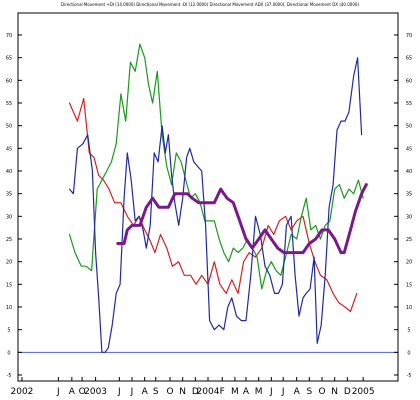 This screenshot has height=400, width=420. What do you see at coordinates (8, 353) in the screenshot?
I see `y-tick-label-left: 0` at bounding box center [8, 353].